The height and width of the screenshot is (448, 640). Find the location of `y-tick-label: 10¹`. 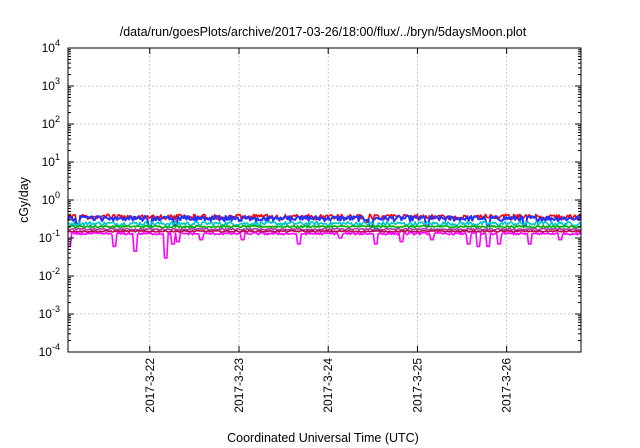

y-tick-label: 10¹ is located at coordinates (51, 160).